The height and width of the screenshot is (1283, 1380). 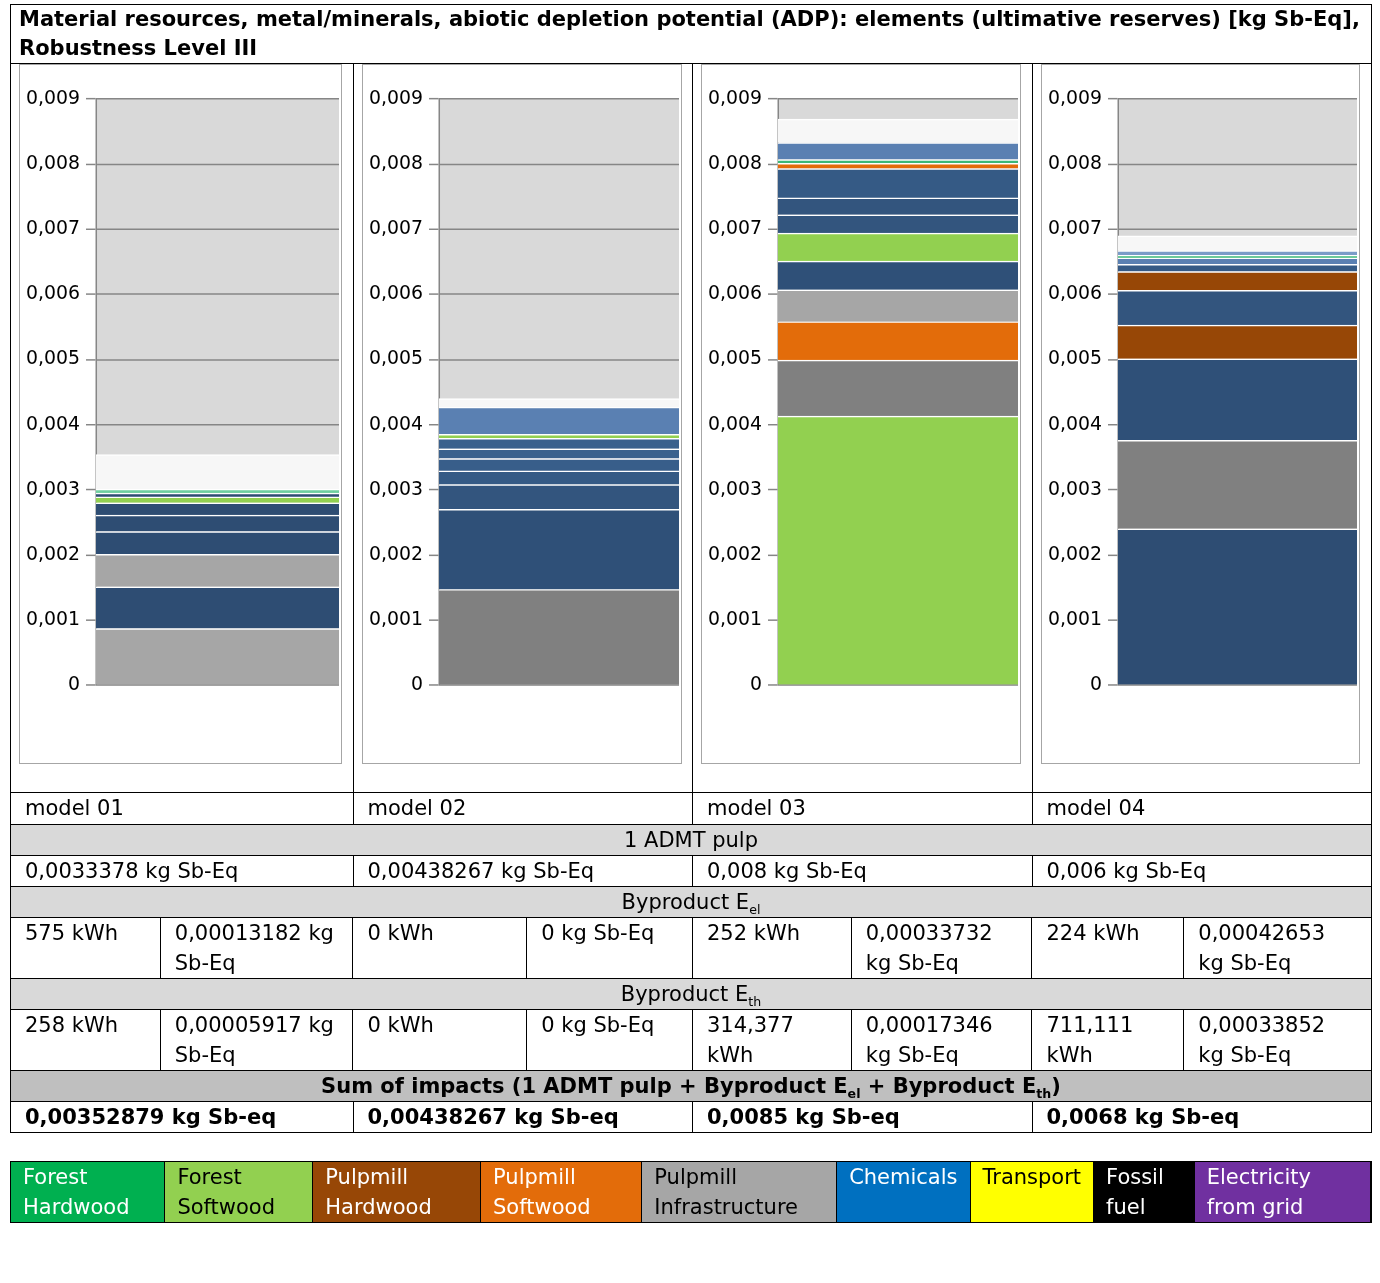 What do you see at coordinates (239, 1192) in the screenshot?
I see `category-label: Forest Softwood` at bounding box center [239, 1192].